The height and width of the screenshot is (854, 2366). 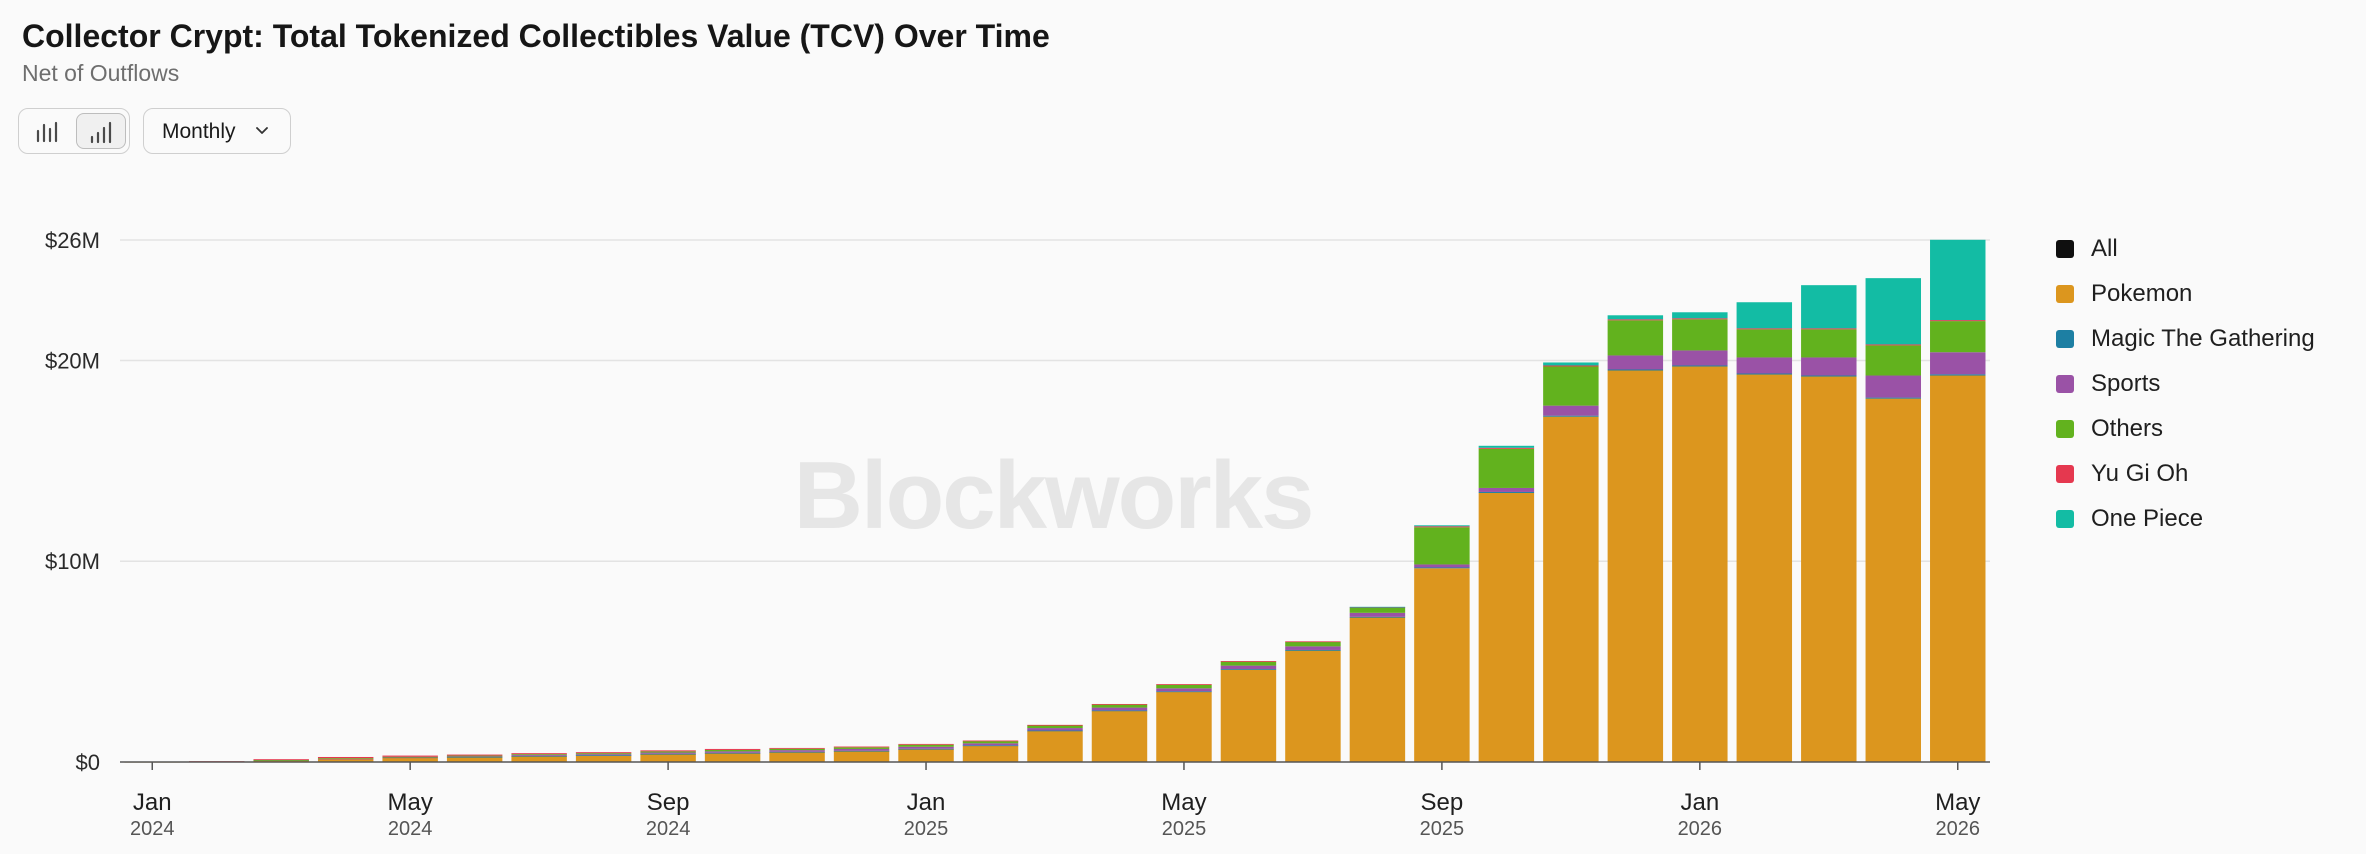 I want to click on legend-item-magic-the-gathering: Magic The Gathering, so click(x=2185, y=338).